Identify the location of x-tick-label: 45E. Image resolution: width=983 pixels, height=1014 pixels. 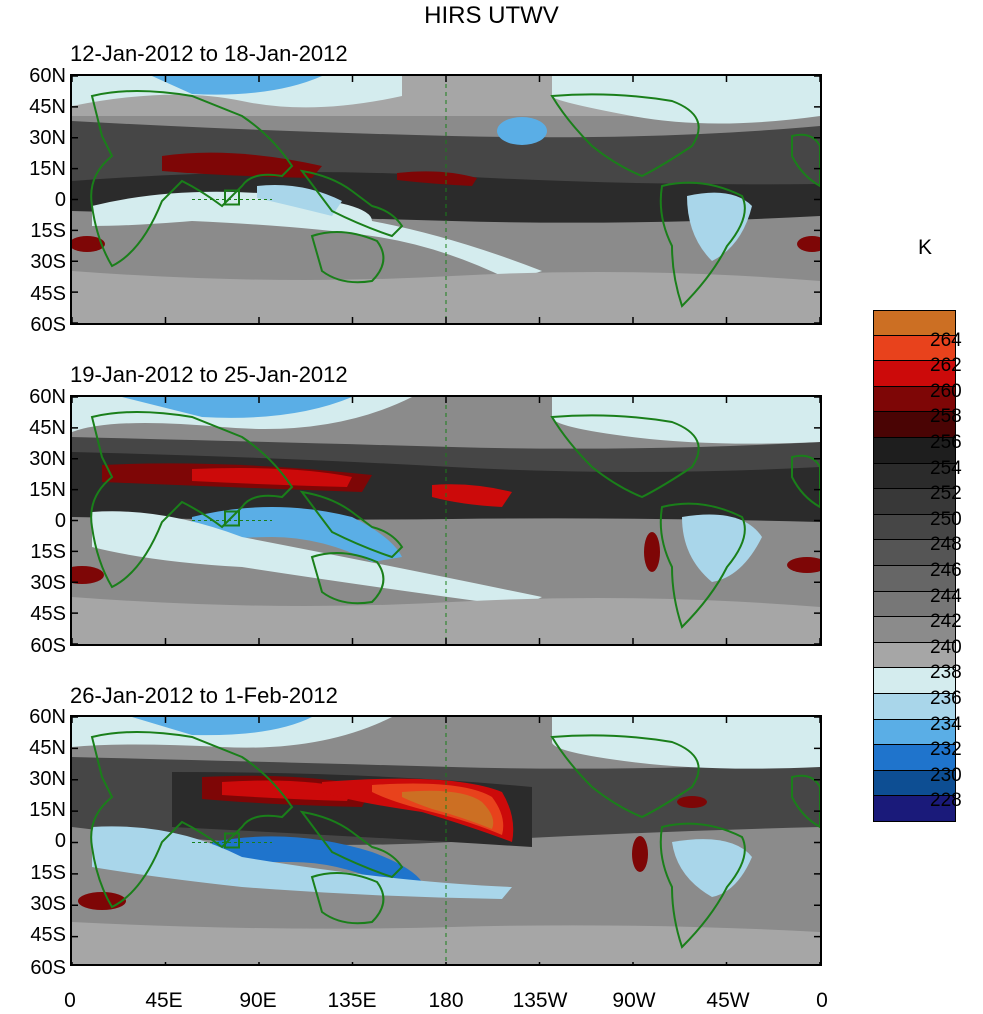
(164, 1000).